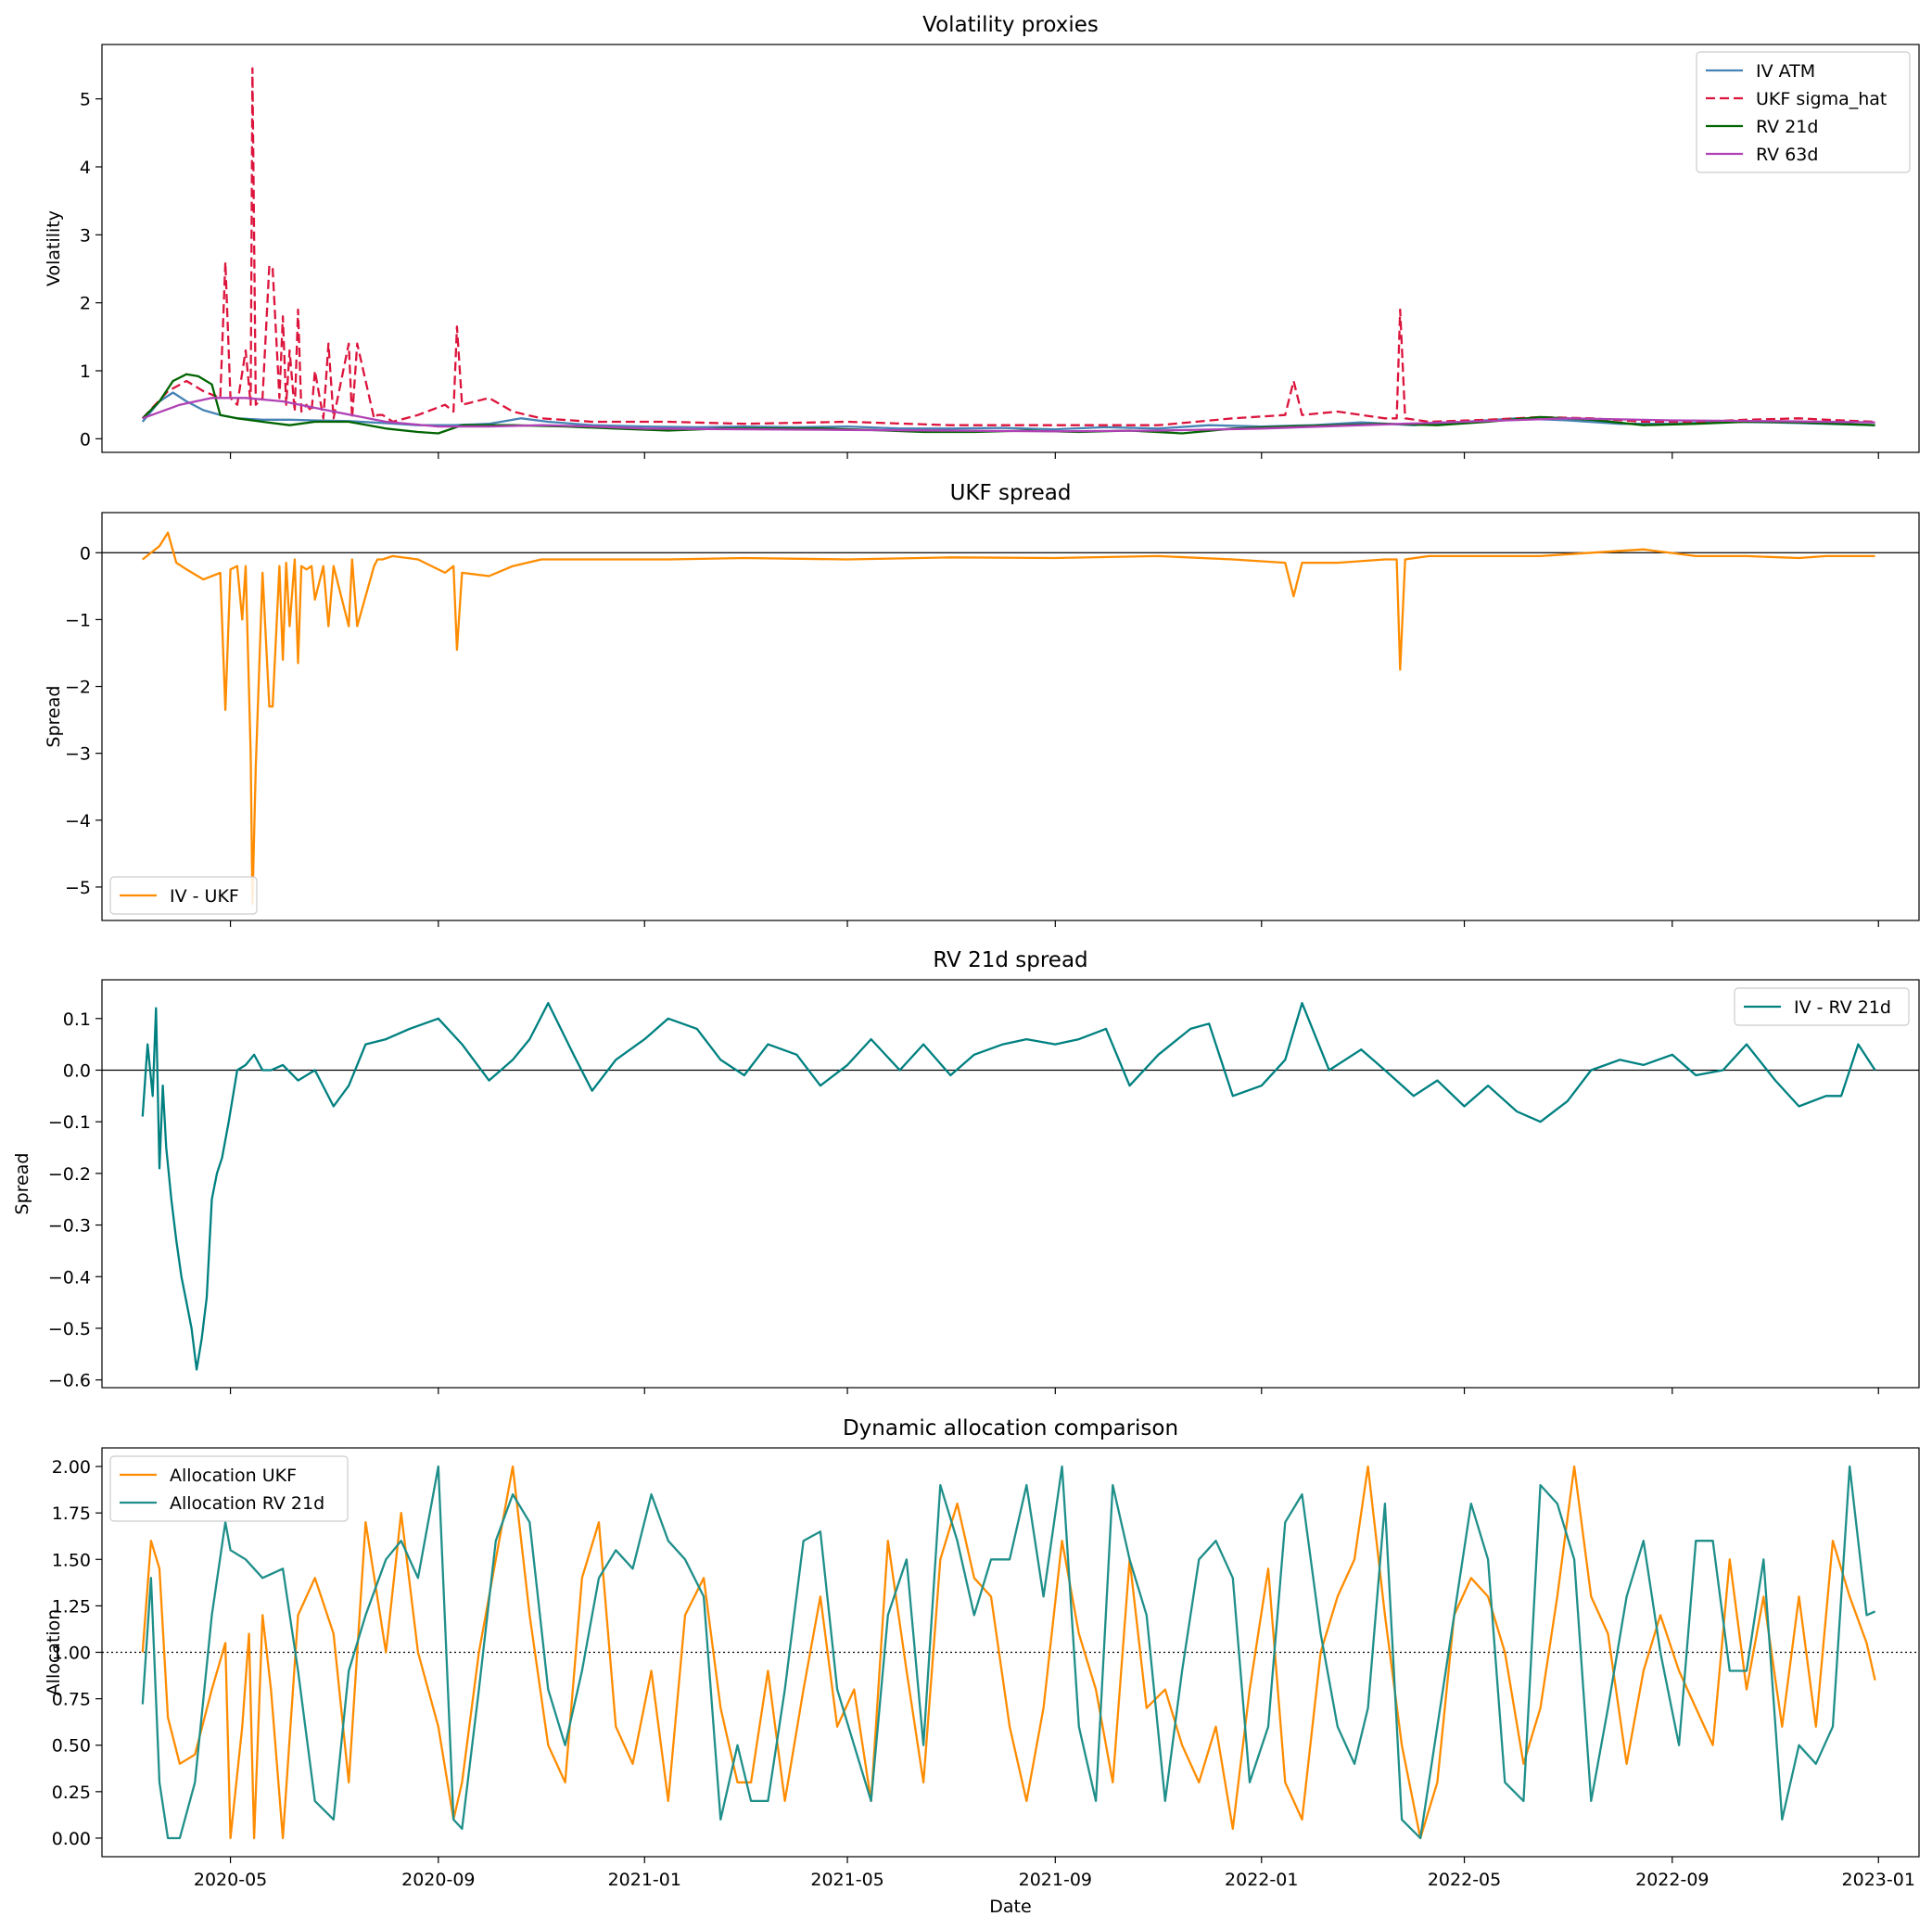  Describe the element at coordinates (69, 1381) in the screenshot. I see `y-tick-label: −0.6` at that location.